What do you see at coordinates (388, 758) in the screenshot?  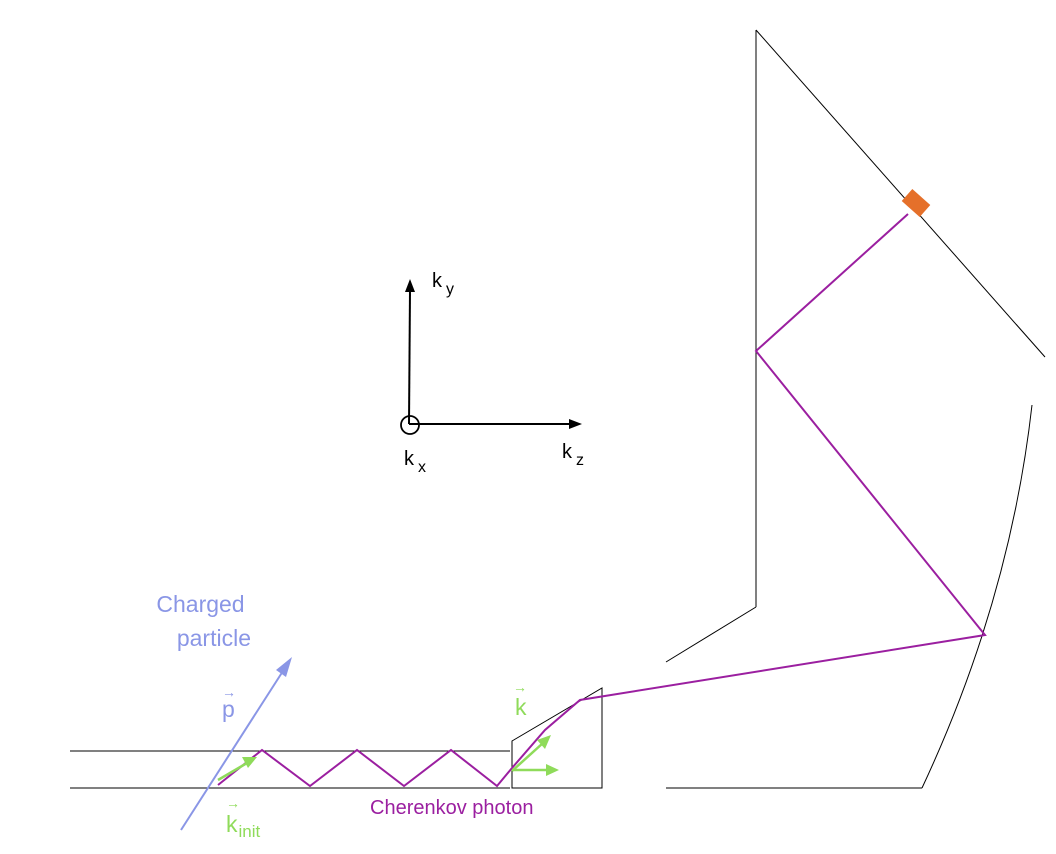 I see `photon-vectors` at bounding box center [388, 758].